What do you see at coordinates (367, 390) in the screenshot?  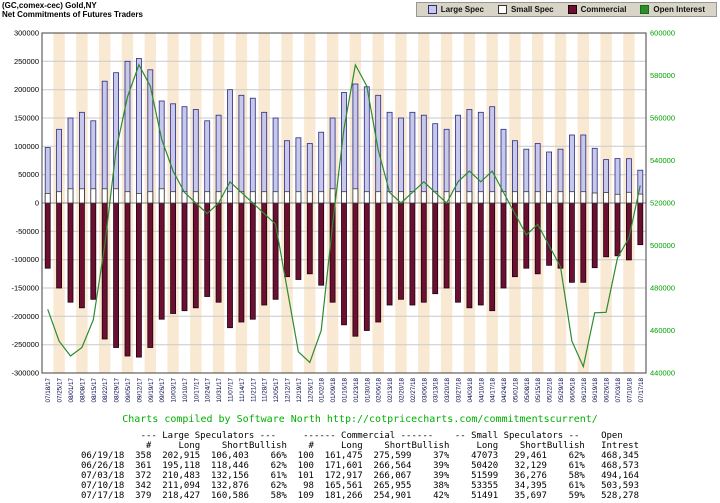 I see `svg-text: 01/30/18` at bounding box center [367, 390].